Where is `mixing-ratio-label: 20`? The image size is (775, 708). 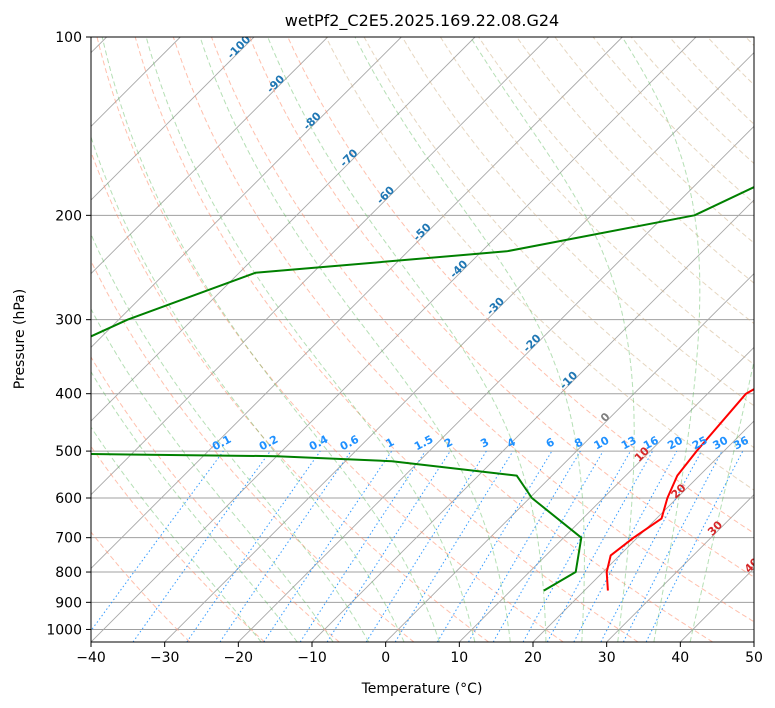
mixing-ratio-label: 20 is located at coordinates (675, 443).